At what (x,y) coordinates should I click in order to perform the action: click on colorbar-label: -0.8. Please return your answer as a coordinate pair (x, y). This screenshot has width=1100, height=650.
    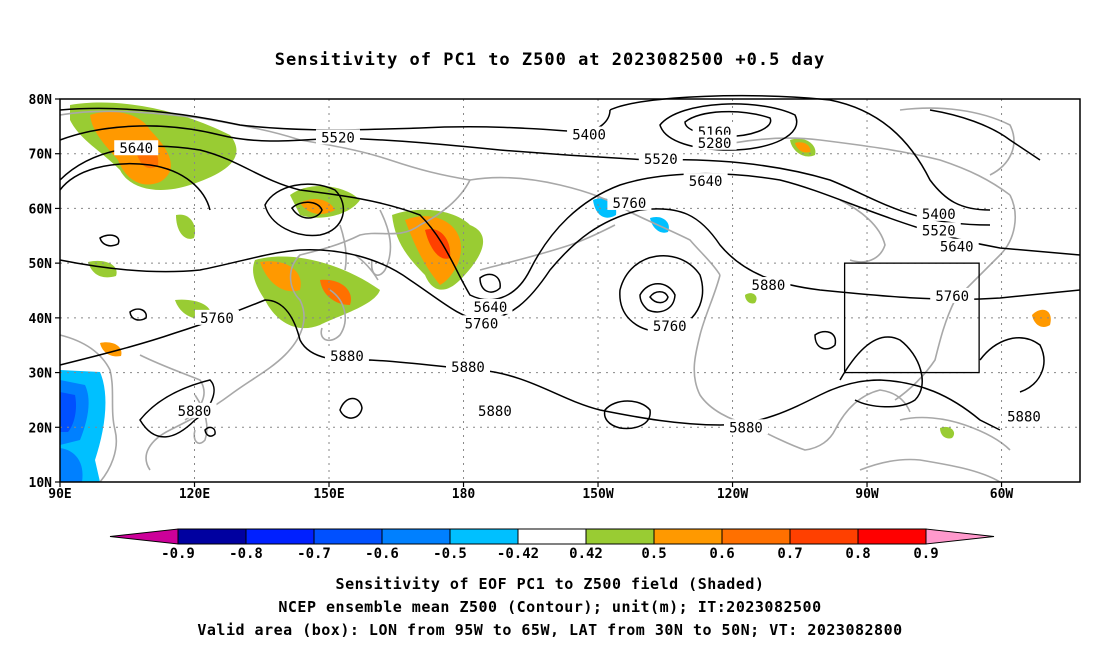
    Looking at the image, I should click on (246, 554).